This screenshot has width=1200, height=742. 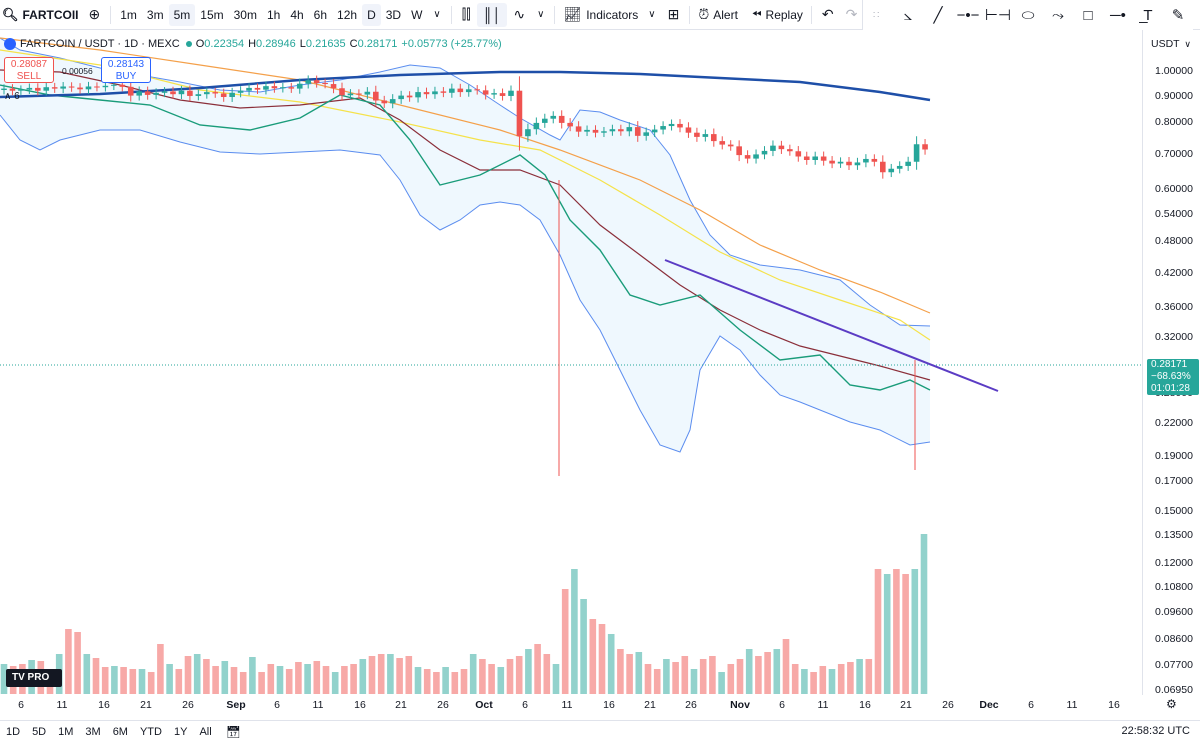 What do you see at coordinates (1174, 665) in the screenshot?
I see `price-label: 0.07700` at bounding box center [1174, 665].